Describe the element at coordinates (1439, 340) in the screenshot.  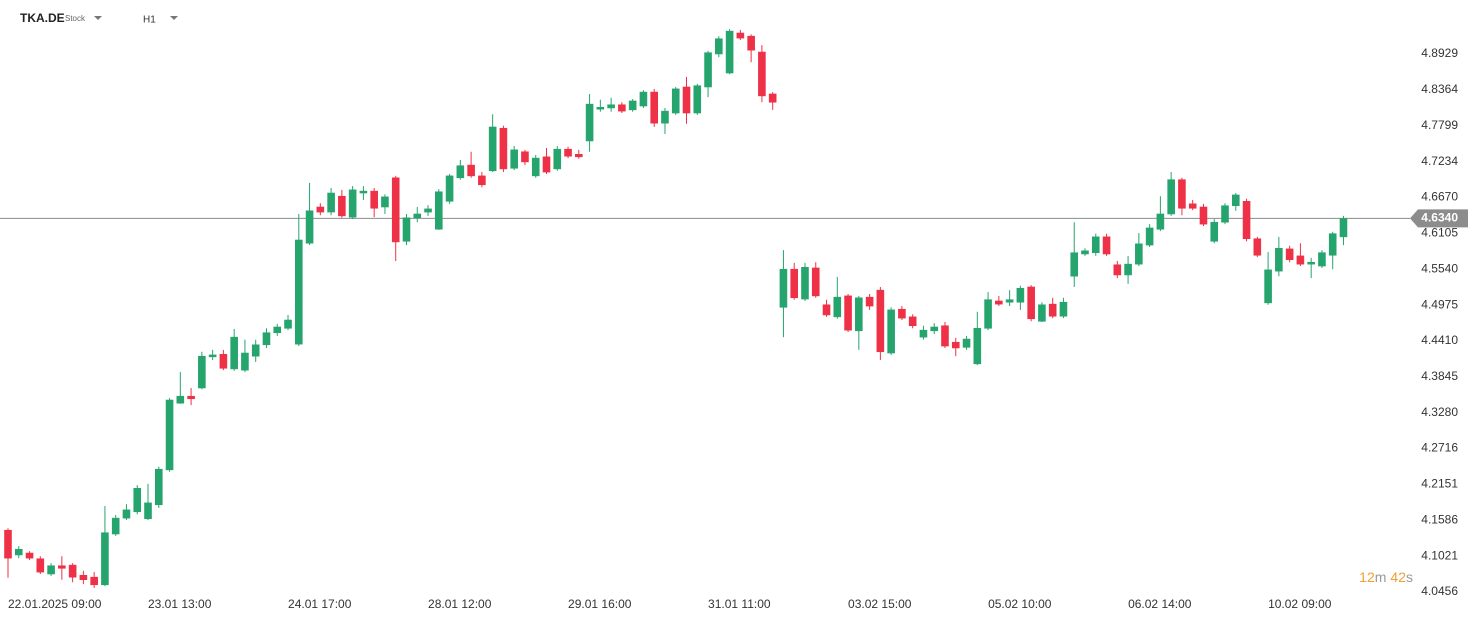
I see `y-tick-label: 4.4410` at that location.